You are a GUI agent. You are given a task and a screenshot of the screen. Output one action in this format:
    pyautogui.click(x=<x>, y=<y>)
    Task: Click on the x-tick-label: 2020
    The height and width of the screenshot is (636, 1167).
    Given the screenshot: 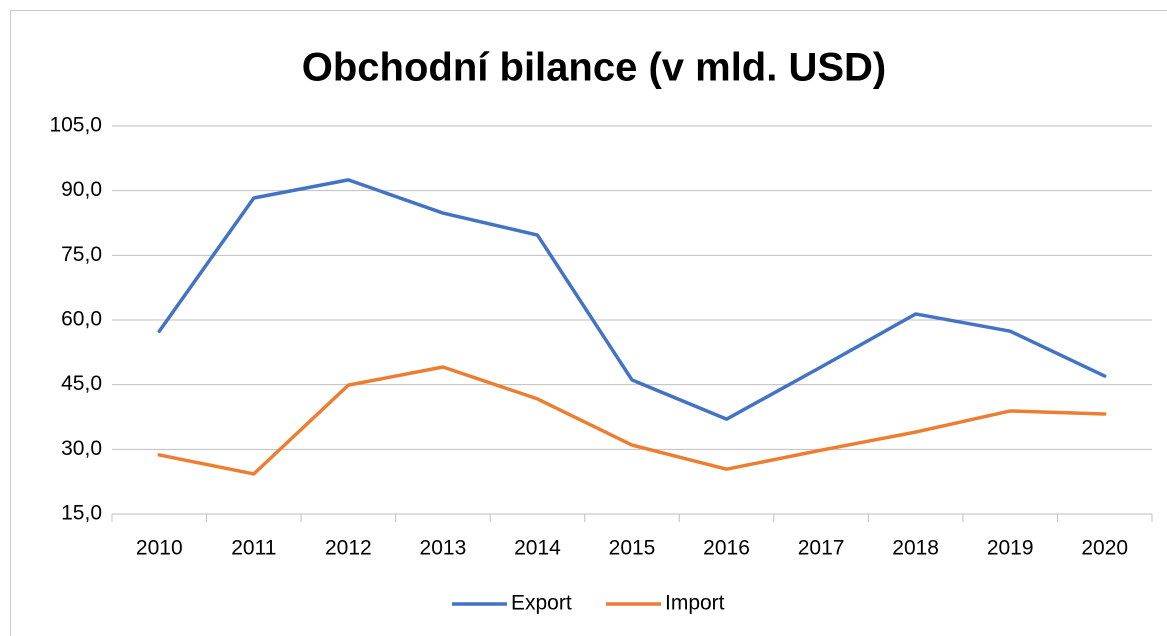 What is the action you would take?
    pyautogui.click(x=1104, y=548)
    